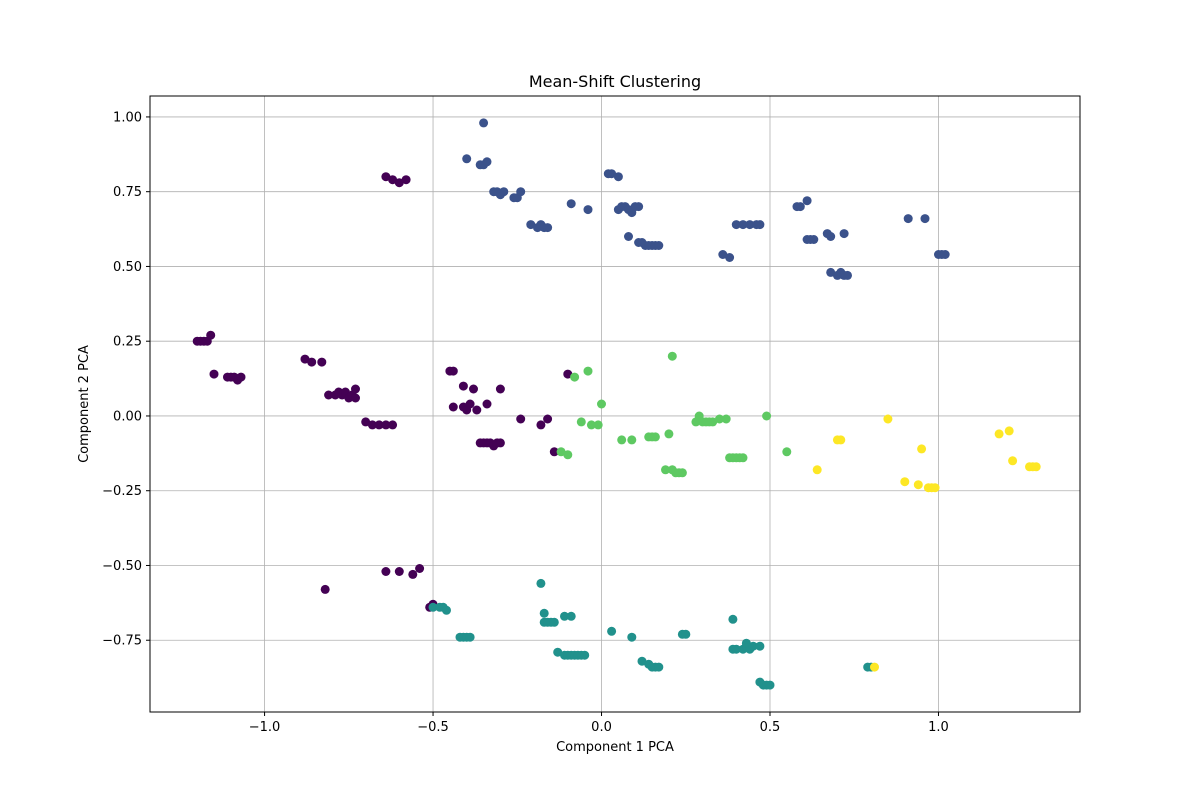 The image size is (1200, 800). I want to click on y-tick-label: 0.00, so click(127, 416).